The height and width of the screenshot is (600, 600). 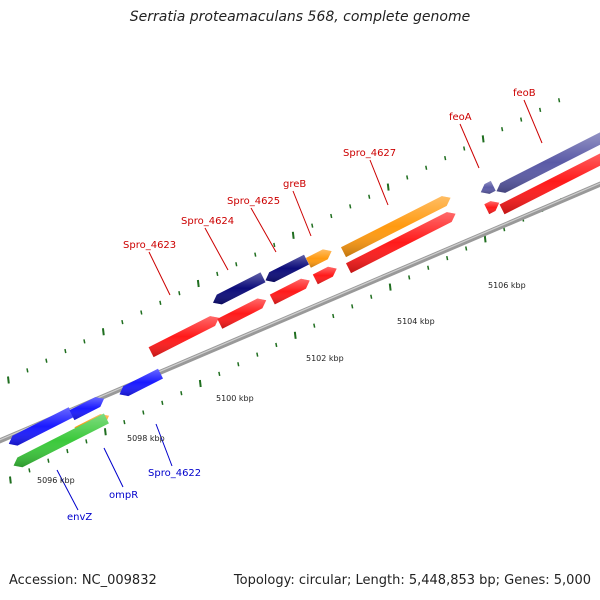 What do you see at coordinates (174, 473) in the screenshot?
I see `gene-label: Spro_4622` at bounding box center [174, 473].